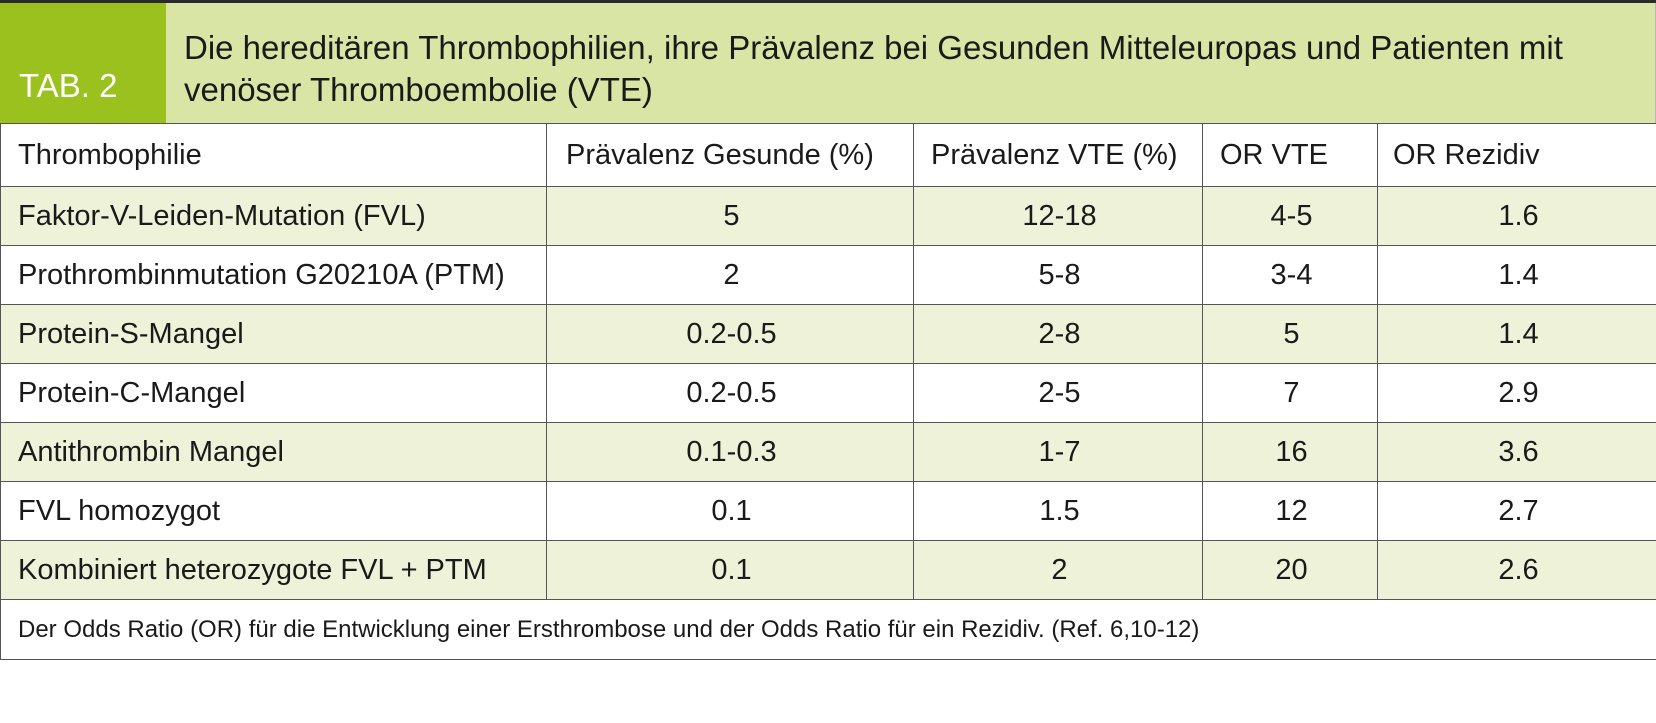 The width and height of the screenshot is (1656, 723). I want to click on table-row: Protein-S-Mangel 0.2-0.5 2-8 5 1.4, so click(828, 334).